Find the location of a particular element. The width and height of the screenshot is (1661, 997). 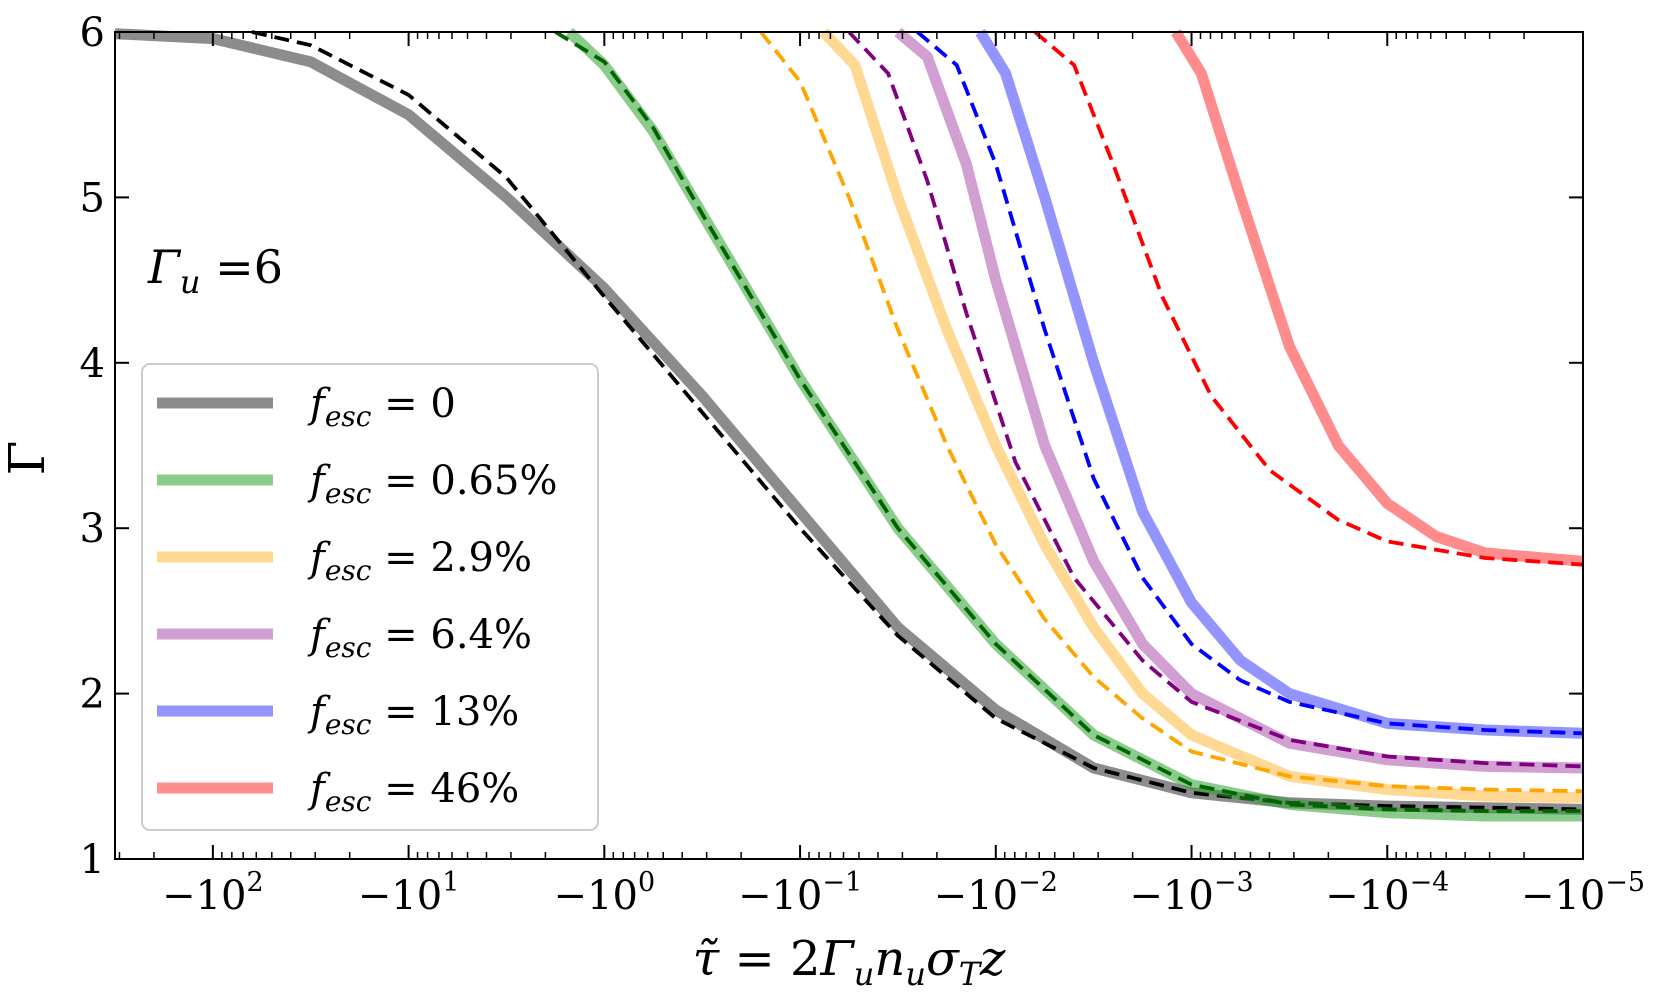

x-tick-label: −10−2 is located at coordinates (996, 893).